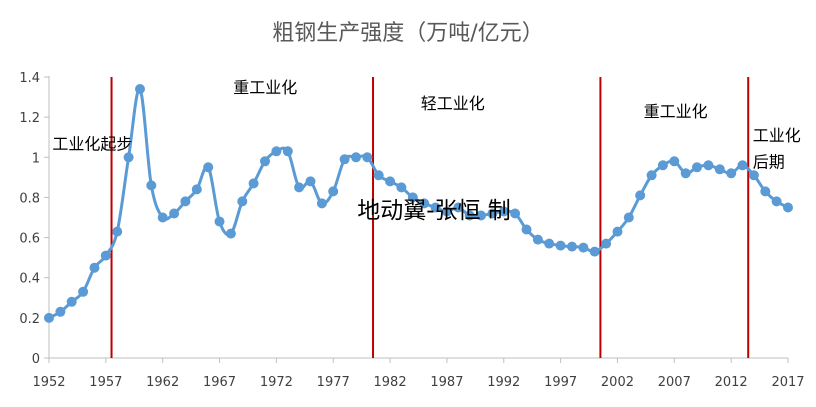 The width and height of the screenshot is (816, 407). Describe the element at coordinates (36, 359) in the screenshot. I see `y-tick-label: 0` at that location.